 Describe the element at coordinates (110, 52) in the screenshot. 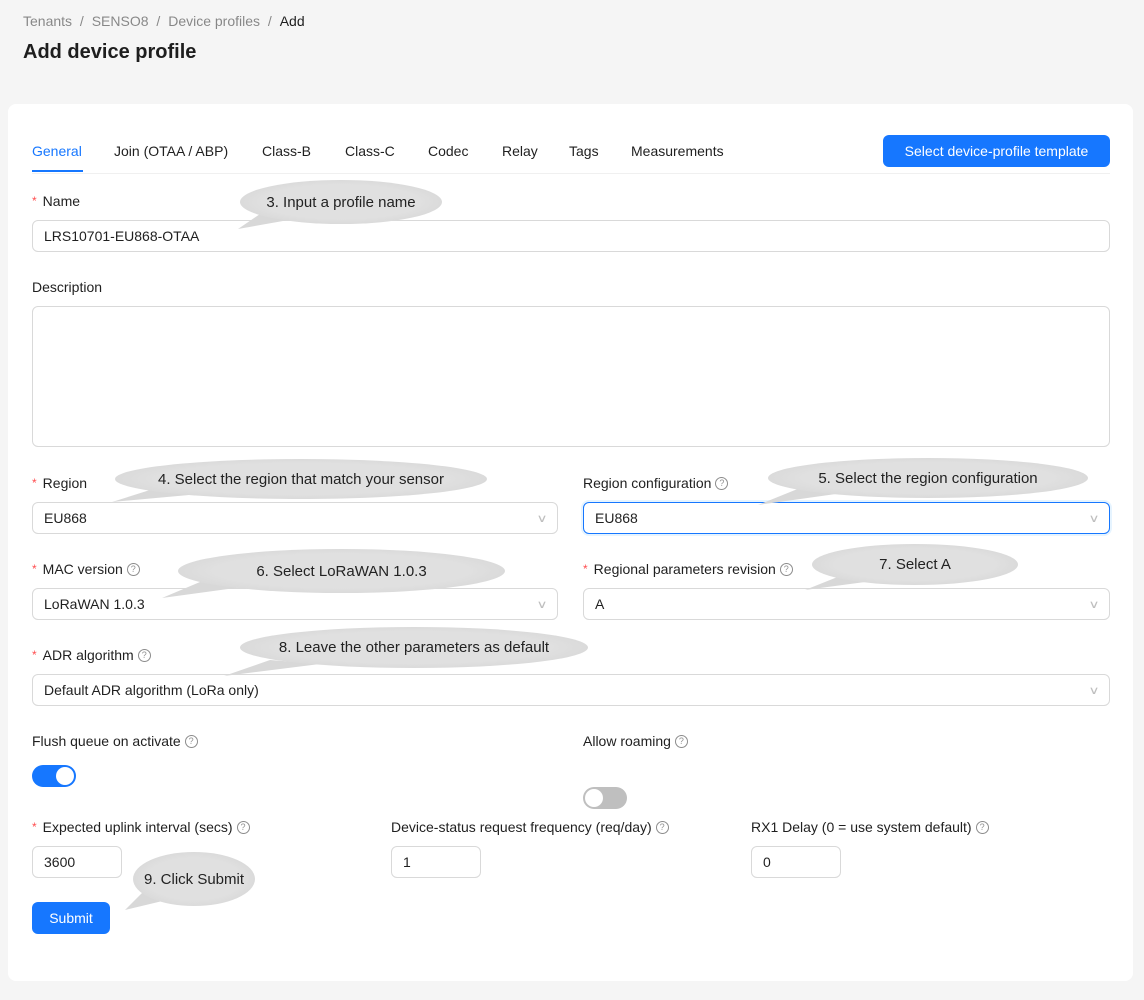

I see `page-title: Add device profile` at that location.